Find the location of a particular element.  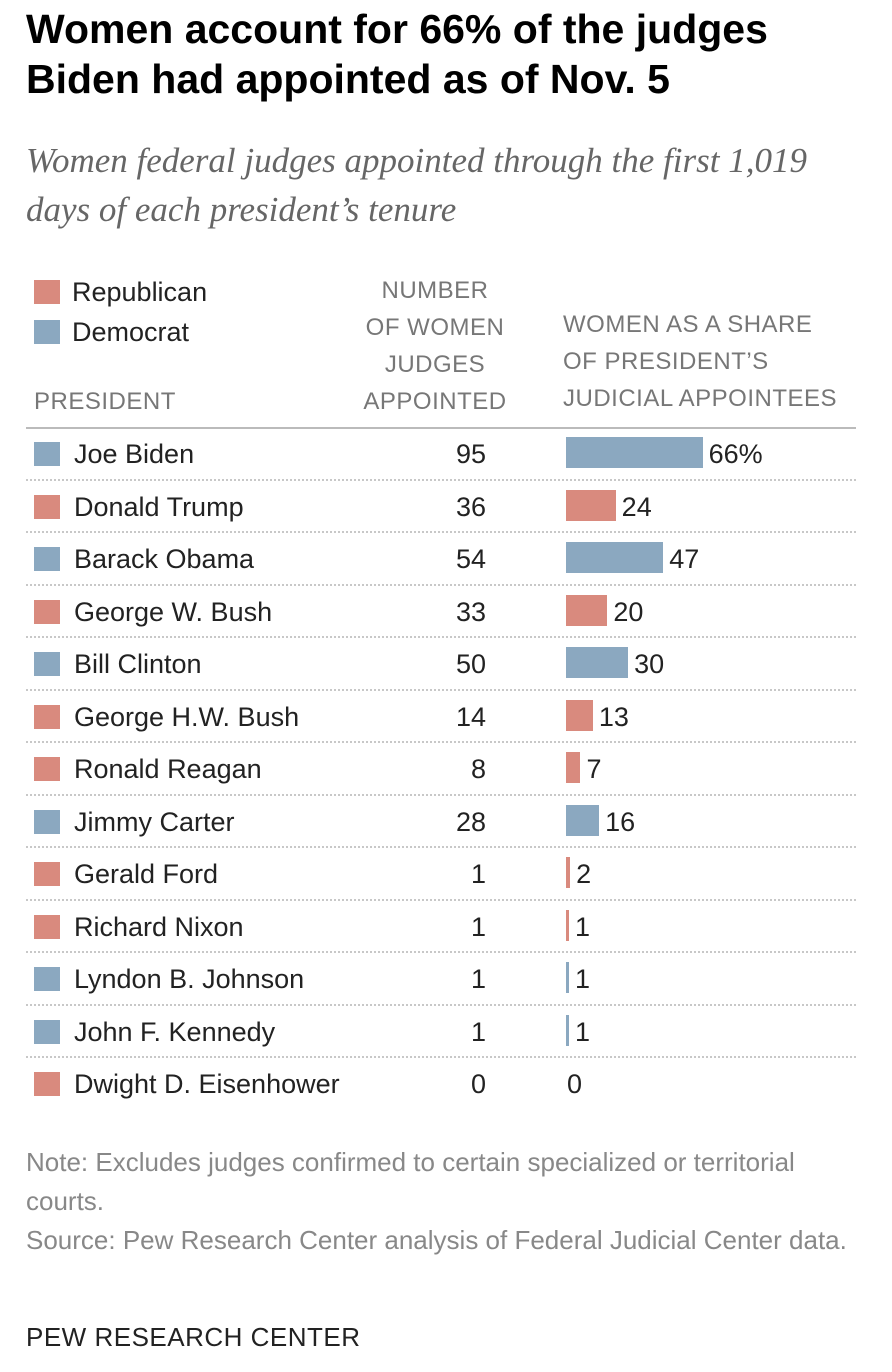

header-divider is located at coordinates (441, 428).